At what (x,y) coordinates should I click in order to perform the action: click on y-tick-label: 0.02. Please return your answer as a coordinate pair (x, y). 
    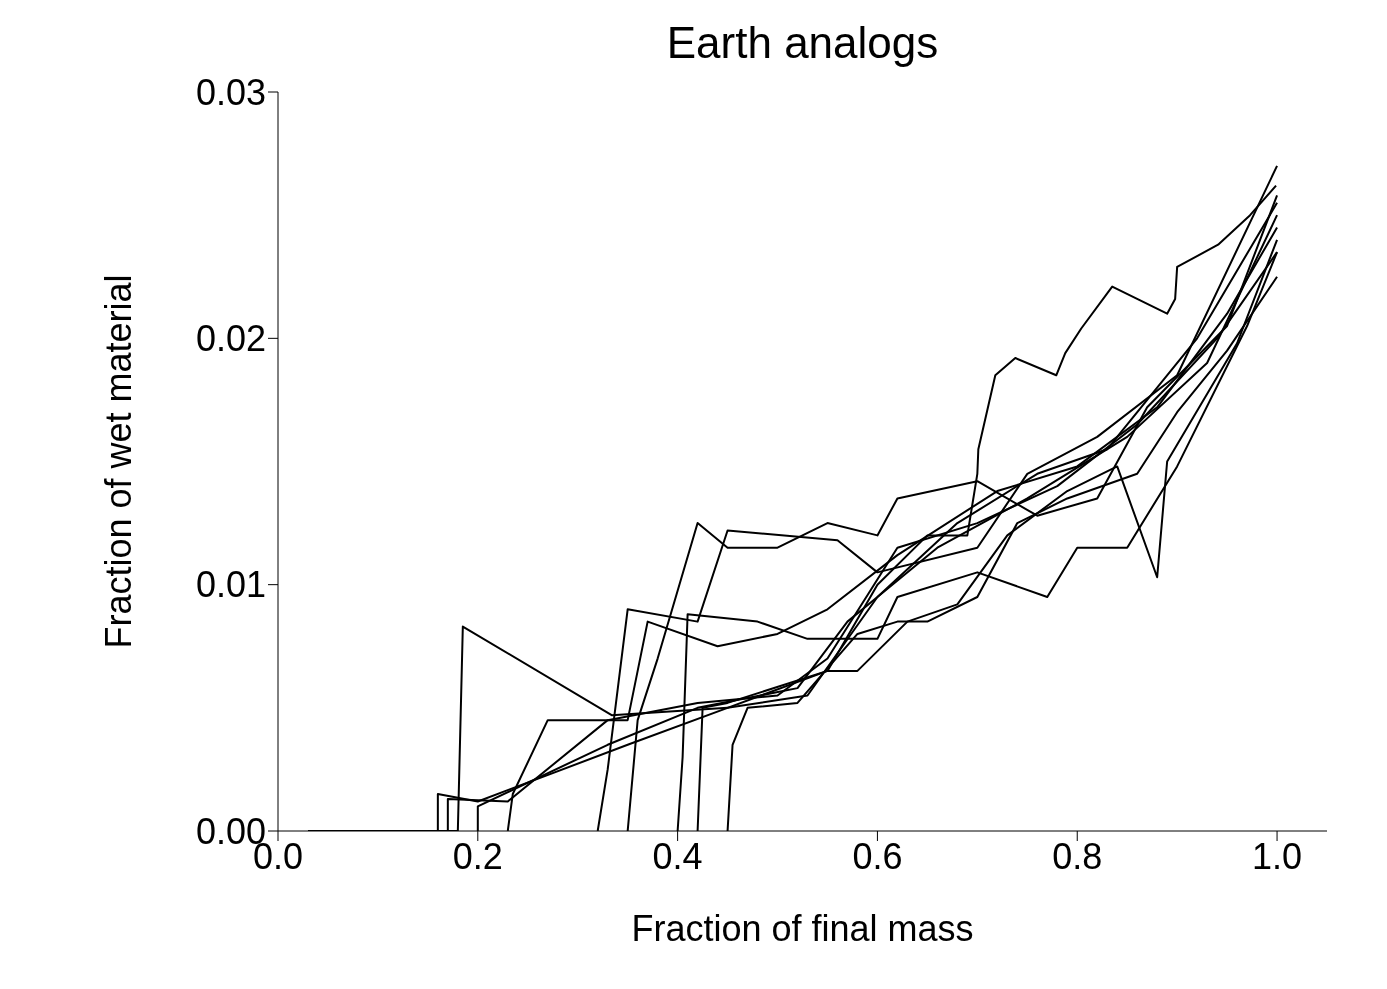
    Looking at the image, I should click on (230, 339).